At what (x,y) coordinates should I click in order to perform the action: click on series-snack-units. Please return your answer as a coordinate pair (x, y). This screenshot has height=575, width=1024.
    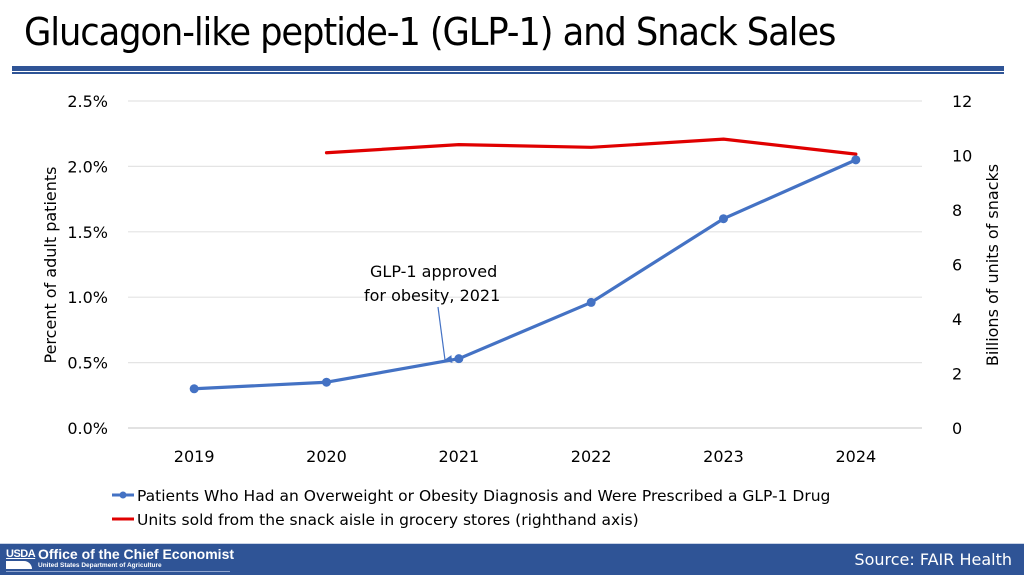
    Looking at the image, I should click on (591, 146).